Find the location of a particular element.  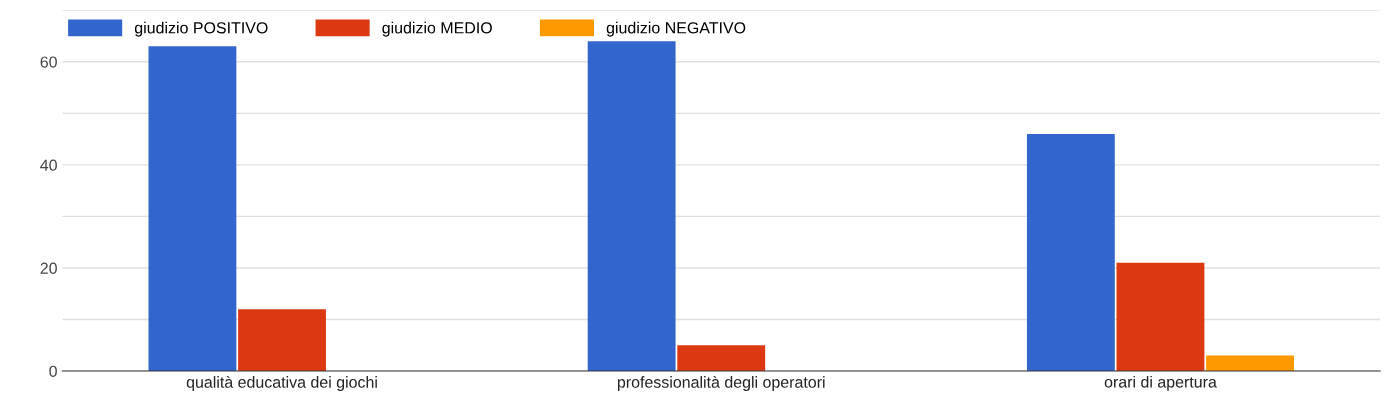

y-tick-label: 0 is located at coordinates (53, 371).